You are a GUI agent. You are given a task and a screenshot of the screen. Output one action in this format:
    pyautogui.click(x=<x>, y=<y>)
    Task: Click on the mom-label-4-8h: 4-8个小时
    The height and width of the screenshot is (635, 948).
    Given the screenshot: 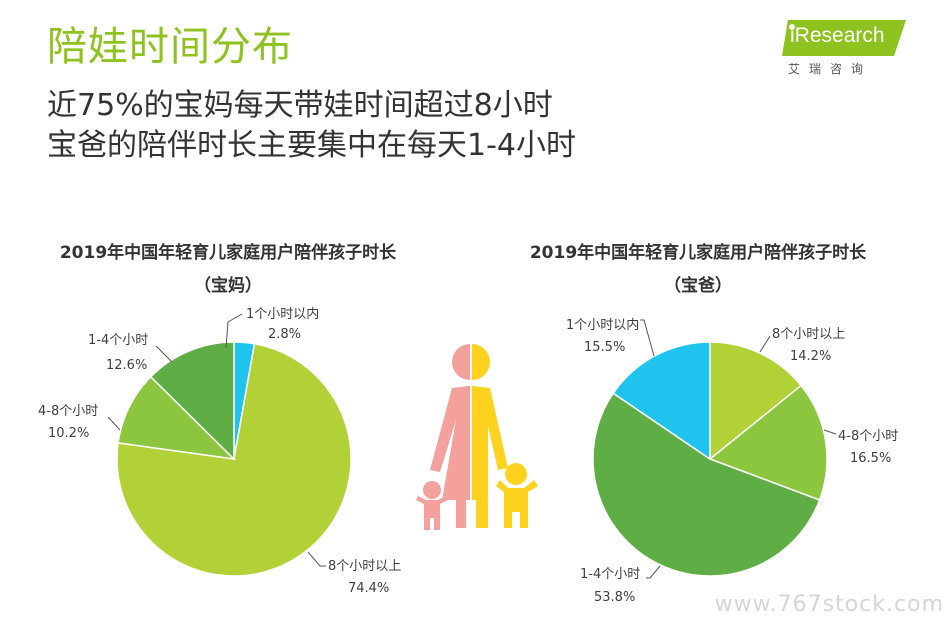 What is the action you would take?
    pyautogui.click(x=68, y=411)
    